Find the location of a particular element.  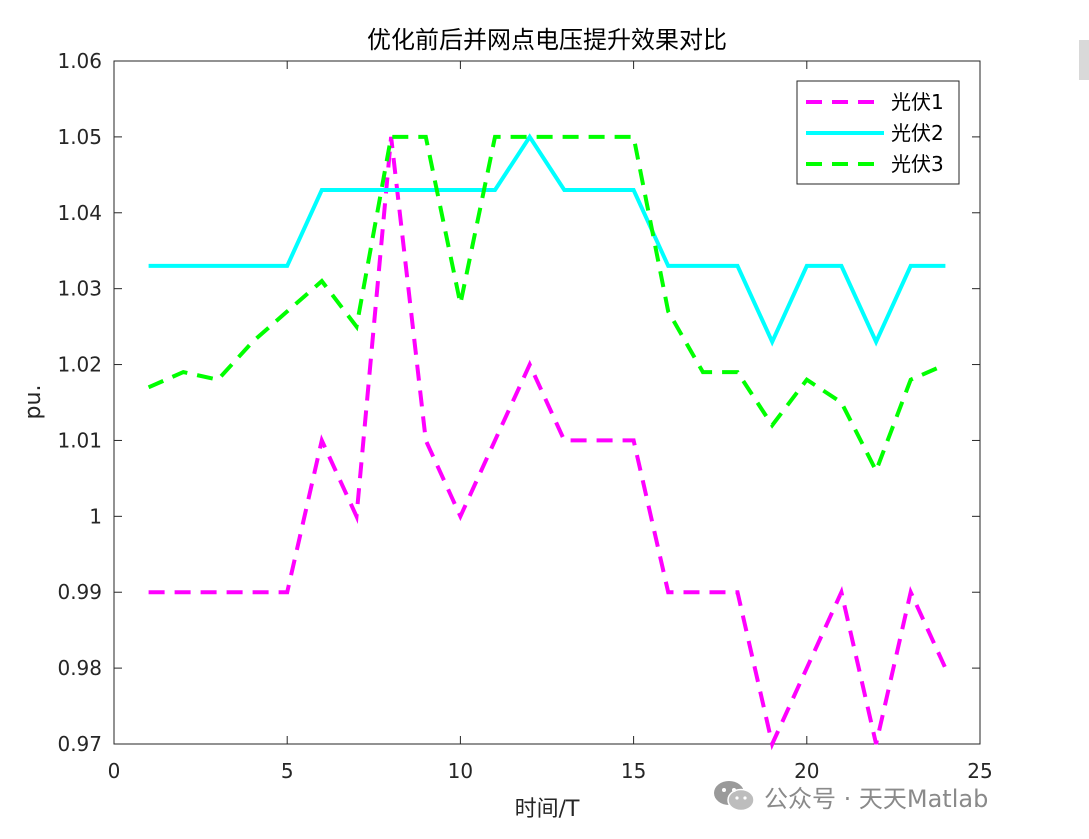

x-tick-label: 20 is located at coordinates (806, 771).